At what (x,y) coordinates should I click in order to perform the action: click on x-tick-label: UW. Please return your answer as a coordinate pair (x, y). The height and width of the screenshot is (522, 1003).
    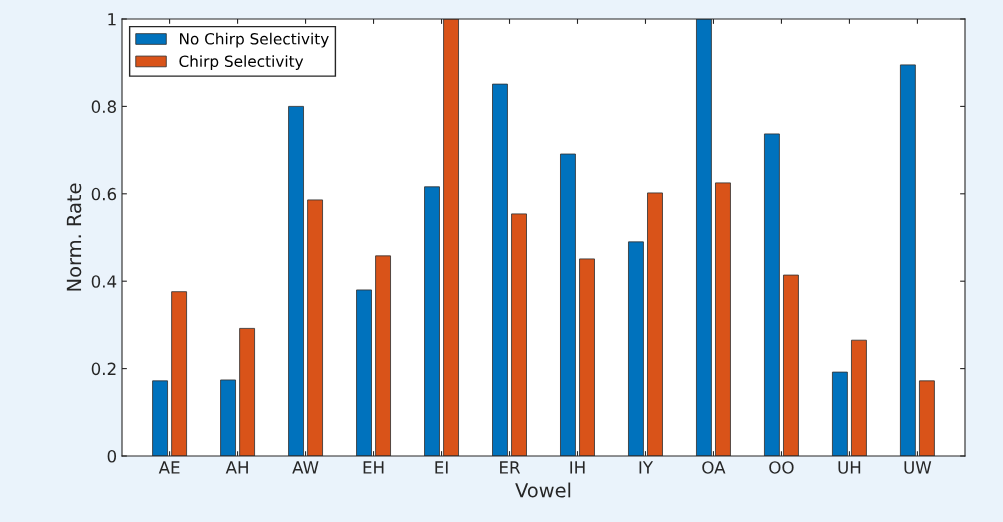
    Looking at the image, I should click on (918, 467).